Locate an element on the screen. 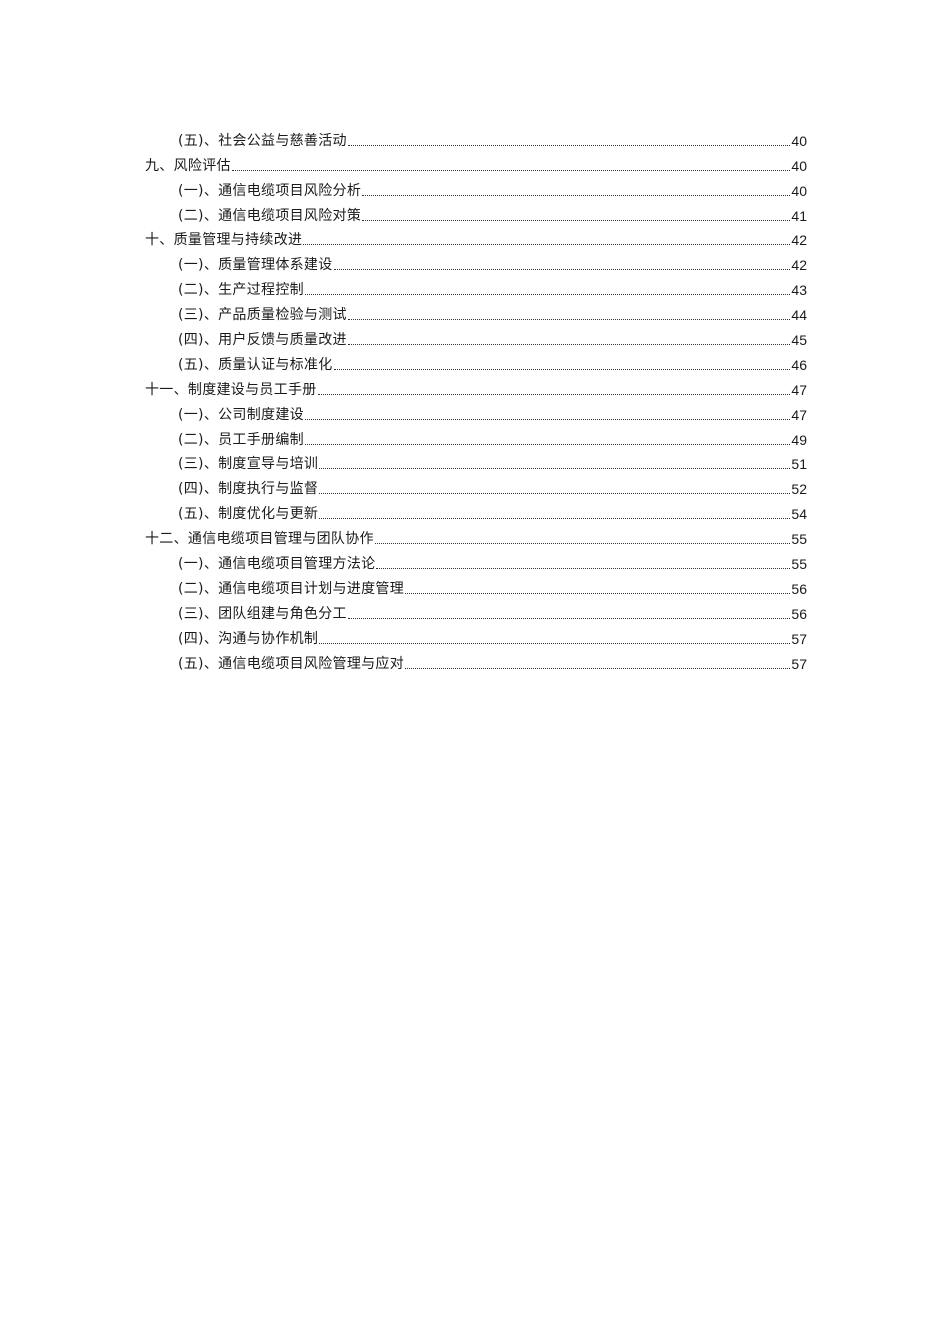 This screenshot has width=950, height=1344. toc-entry-title: 十一、制度建设与员工手册 is located at coordinates (231, 389).